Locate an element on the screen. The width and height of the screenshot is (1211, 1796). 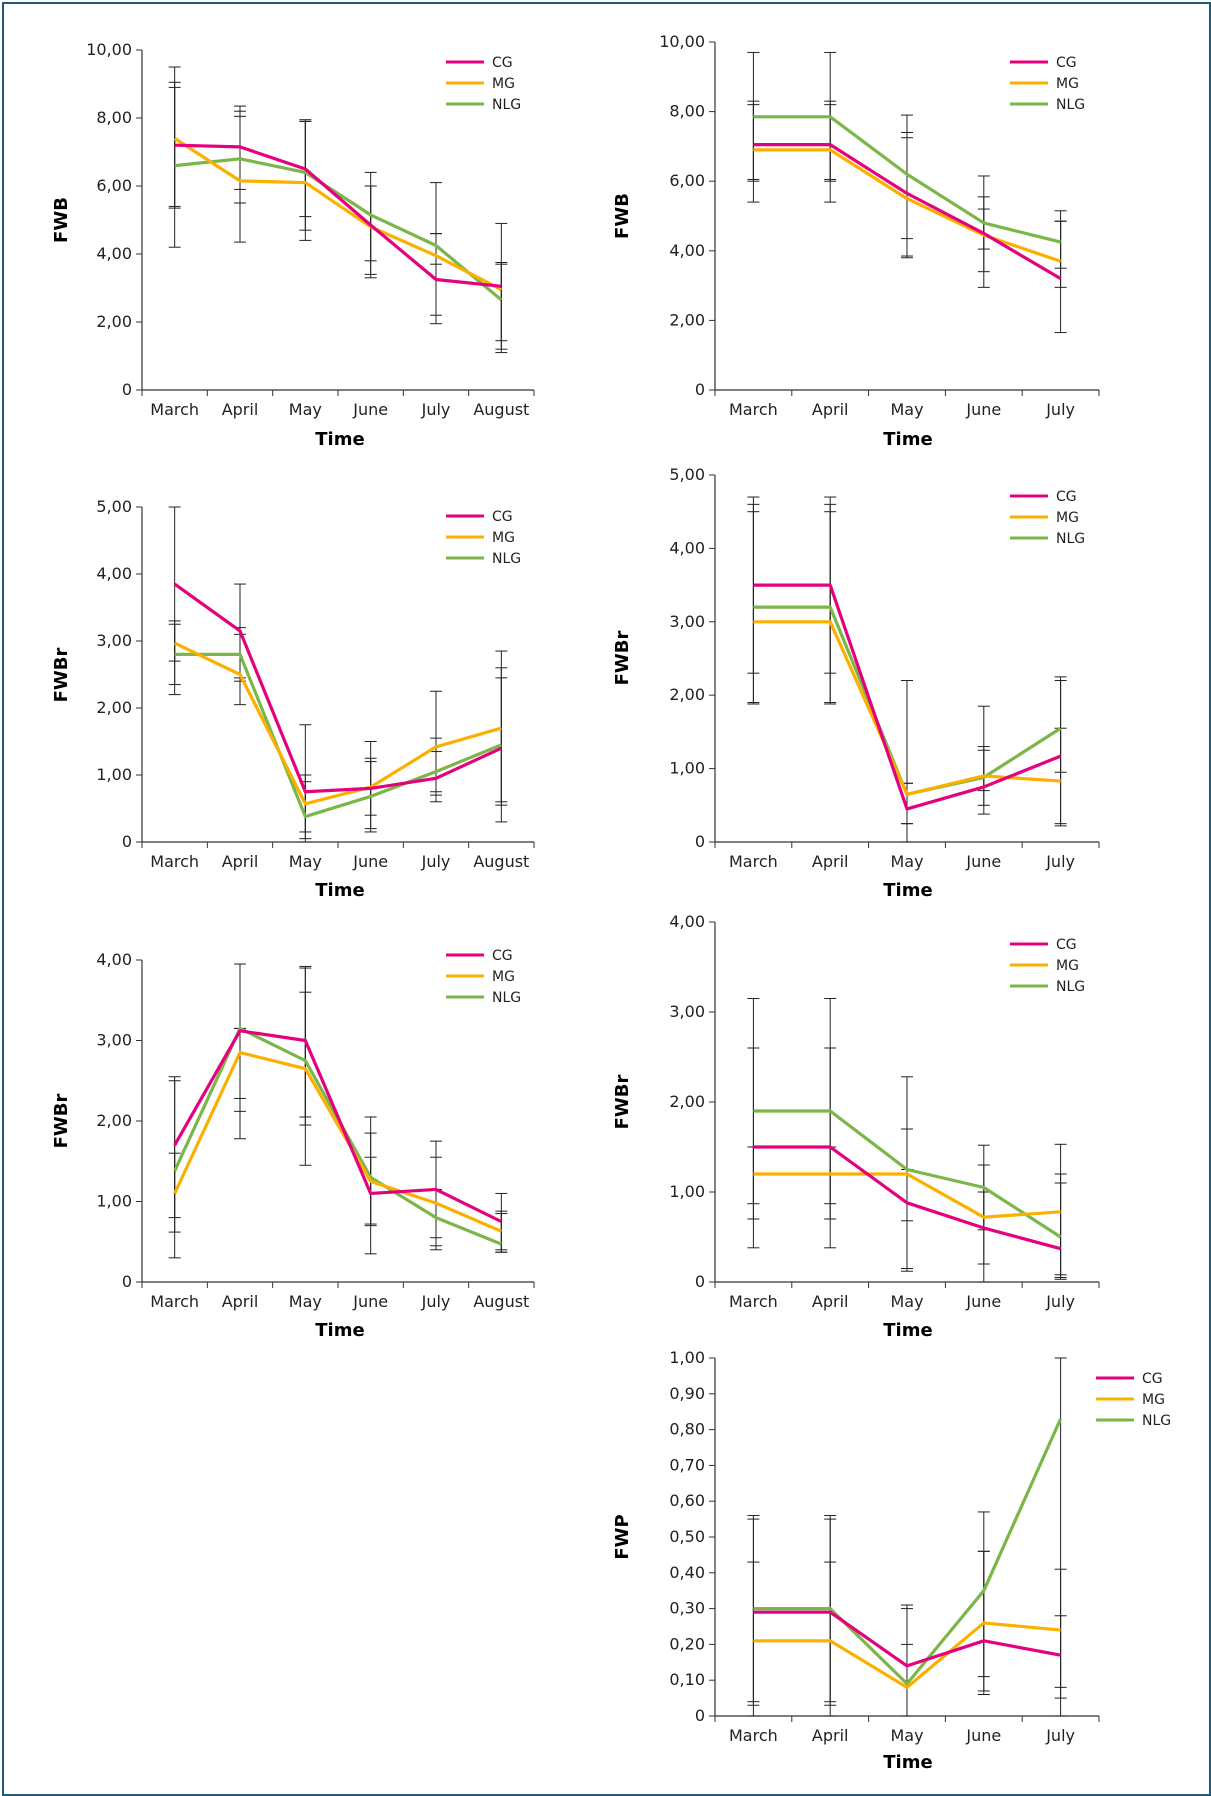
y-tick-label: 0,60 is located at coordinates (687, 1500).